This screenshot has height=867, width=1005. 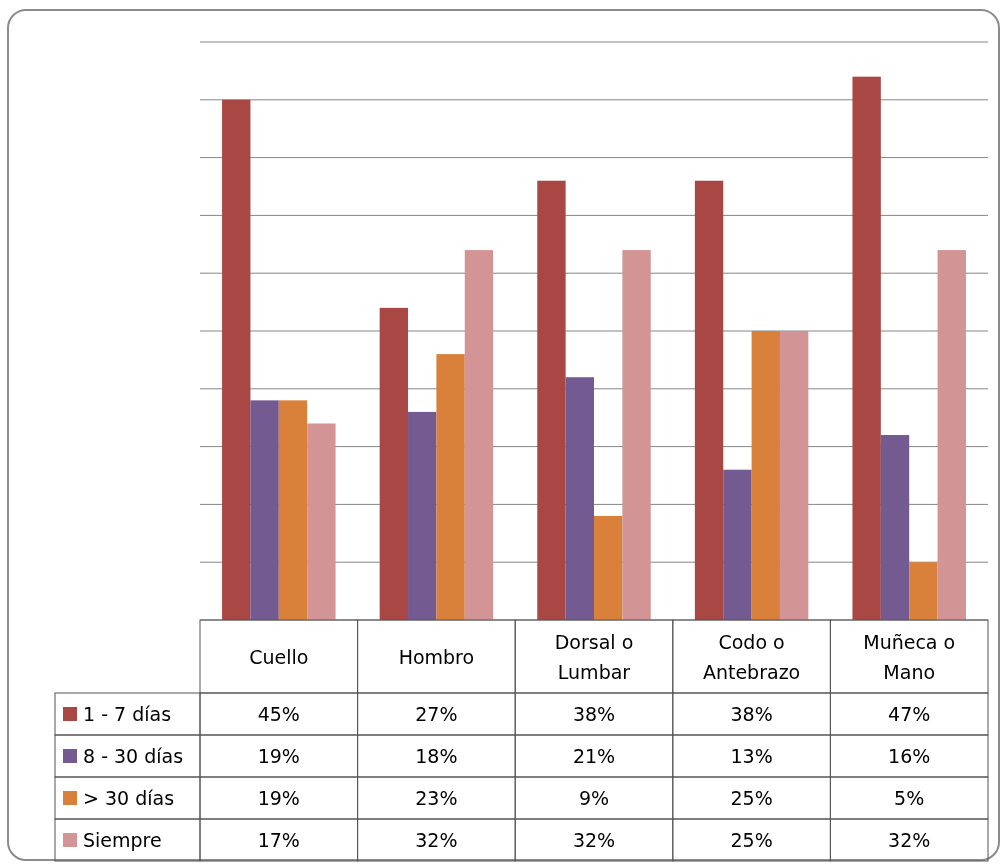 What do you see at coordinates (279, 656) in the screenshot?
I see `x-tick-label: Cuello` at bounding box center [279, 656].